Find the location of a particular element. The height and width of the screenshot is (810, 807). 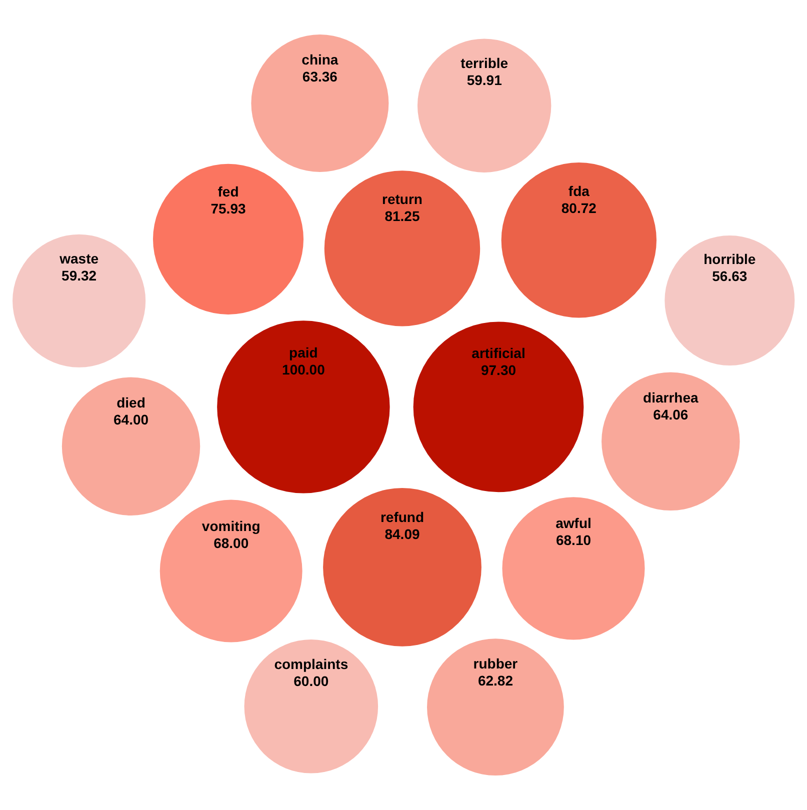

category-label: artificial is located at coordinates (499, 353).